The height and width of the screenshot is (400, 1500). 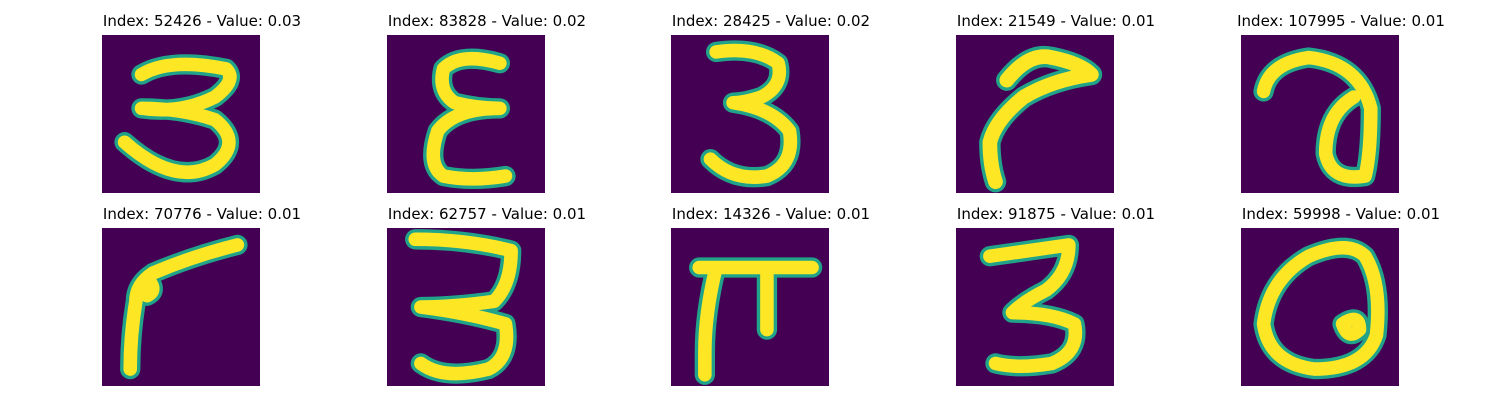 I want to click on panel-title: Index: 28425 - Value: 0.02, so click(x=771, y=21).